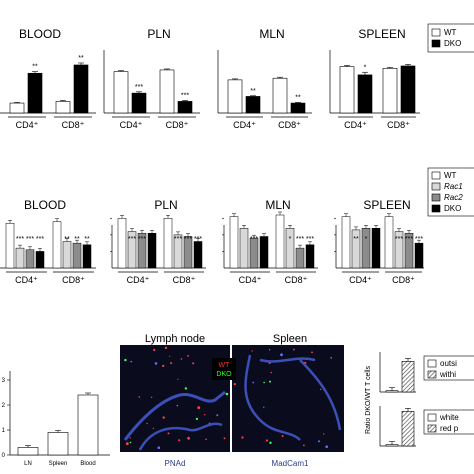 This screenshot has width=474, height=474. I want to click on row2-group-label-1-1: CD8⁺, so click(184, 280).